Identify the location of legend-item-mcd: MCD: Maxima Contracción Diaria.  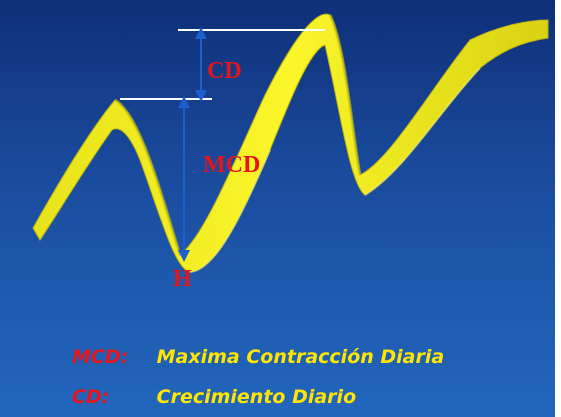
(258, 357).